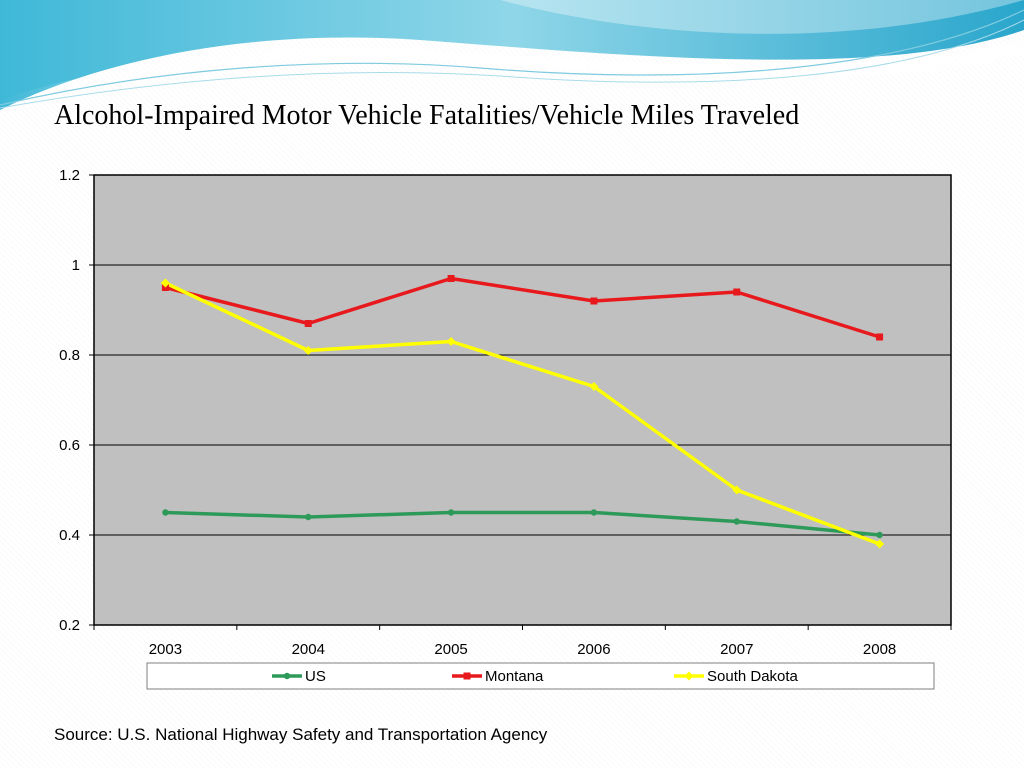 The image size is (1024, 768). I want to click on x-tick-label: 2007, so click(736, 649).